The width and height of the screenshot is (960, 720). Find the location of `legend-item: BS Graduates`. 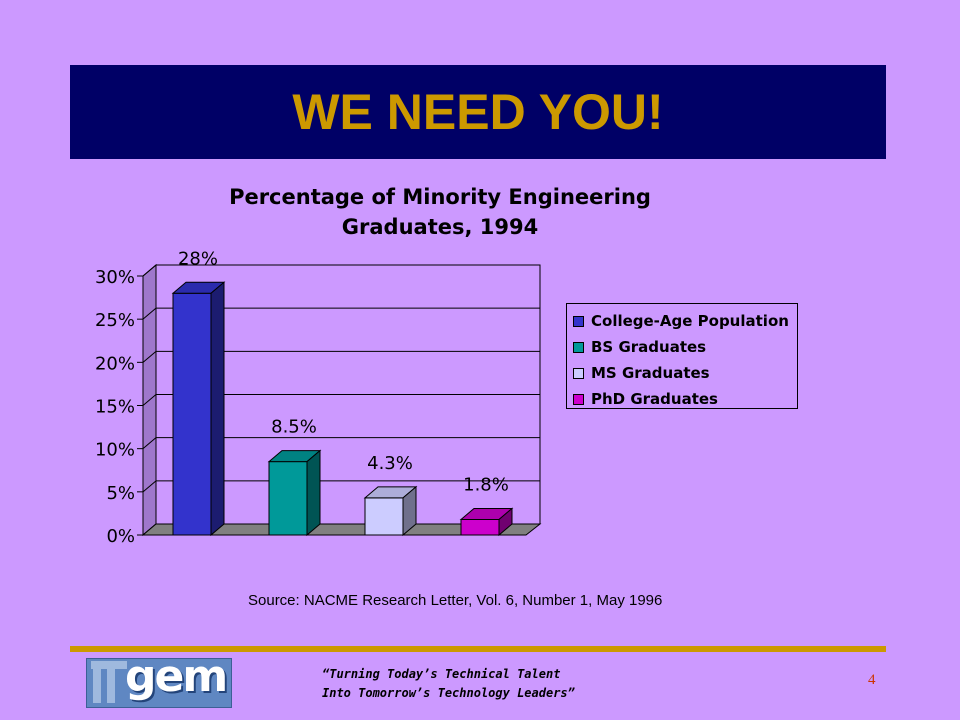

legend-item: BS Graduates is located at coordinates (685, 347).